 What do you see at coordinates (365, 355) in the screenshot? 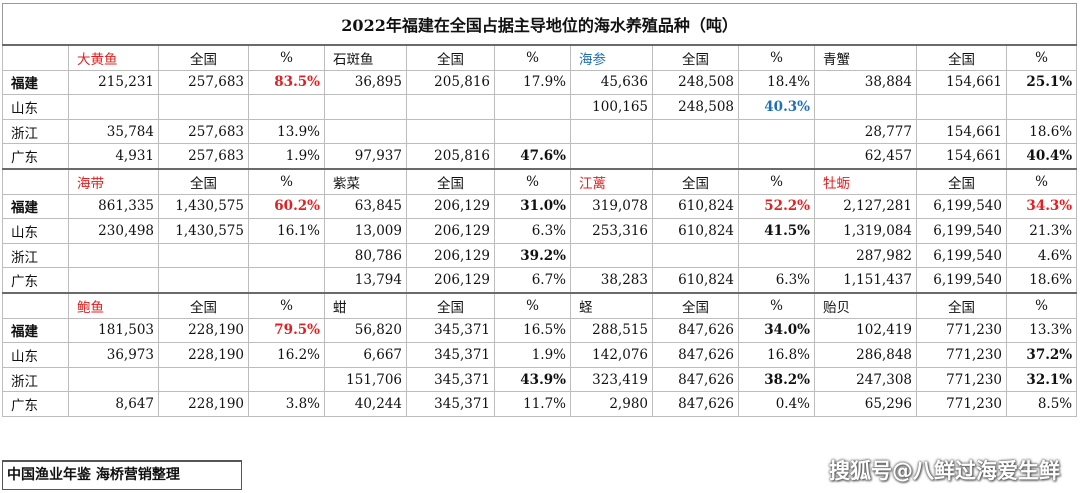
I see `local-value: 6,667` at bounding box center [365, 355].